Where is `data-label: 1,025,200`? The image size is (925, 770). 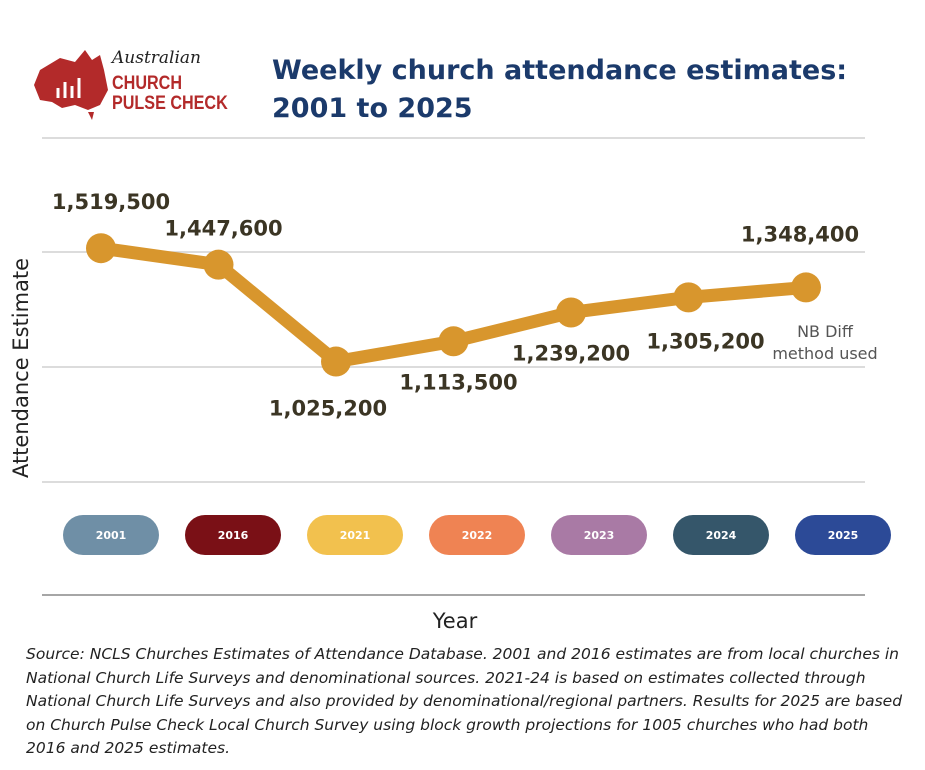 data-label: 1,025,200 is located at coordinates (328, 409).